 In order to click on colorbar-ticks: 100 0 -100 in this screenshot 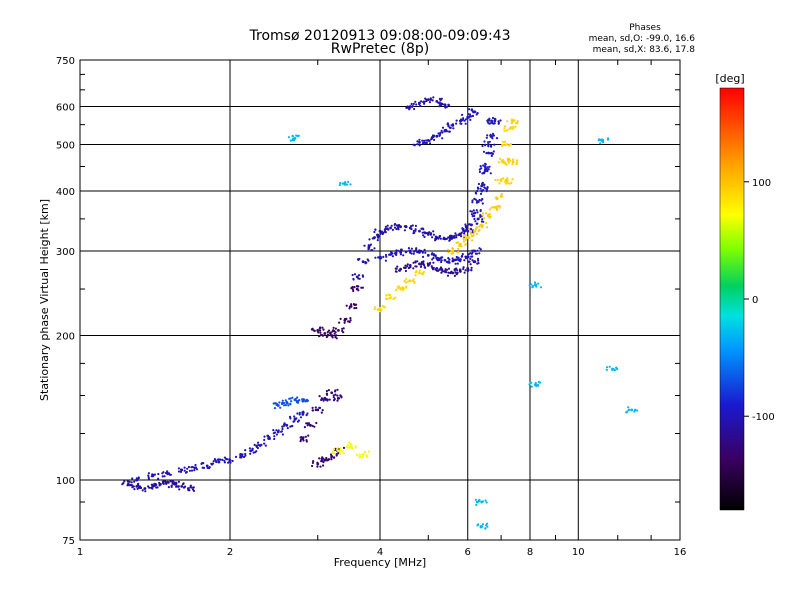, I will do `click(759, 300)`.